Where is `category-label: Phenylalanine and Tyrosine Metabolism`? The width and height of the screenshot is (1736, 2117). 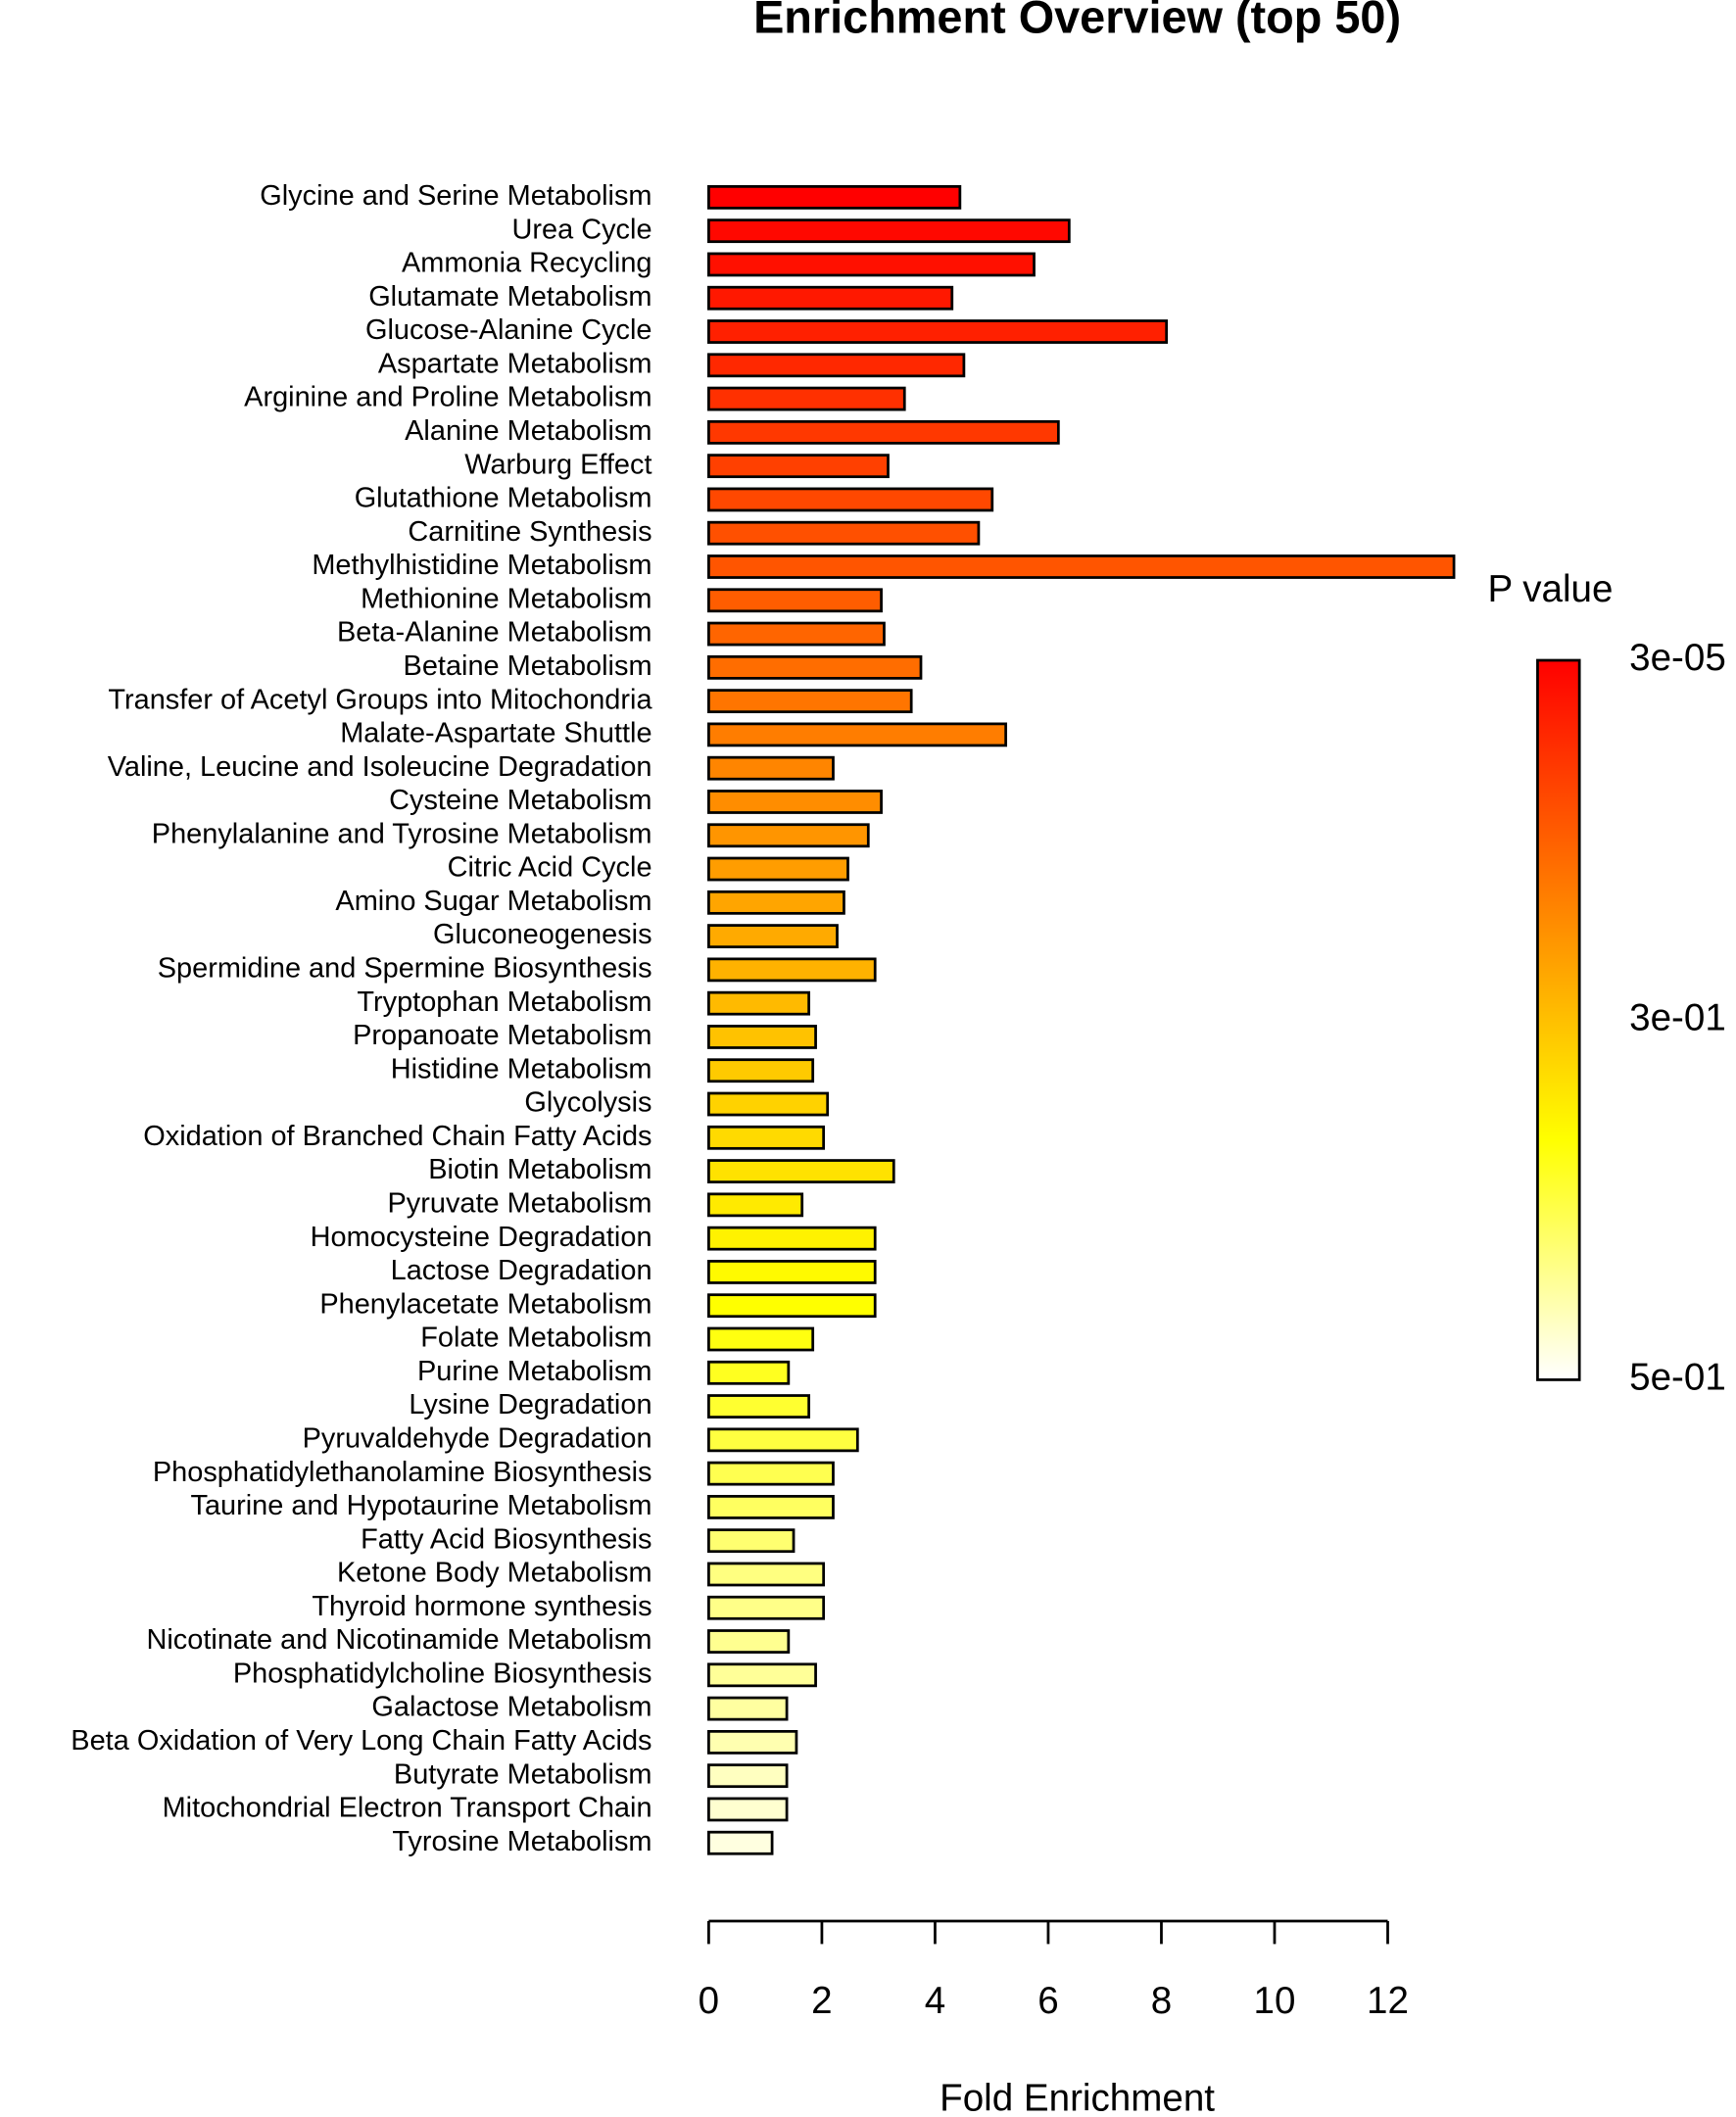
category-label: Phenylalanine and Tyrosine Metabolism is located at coordinates (402, 833).